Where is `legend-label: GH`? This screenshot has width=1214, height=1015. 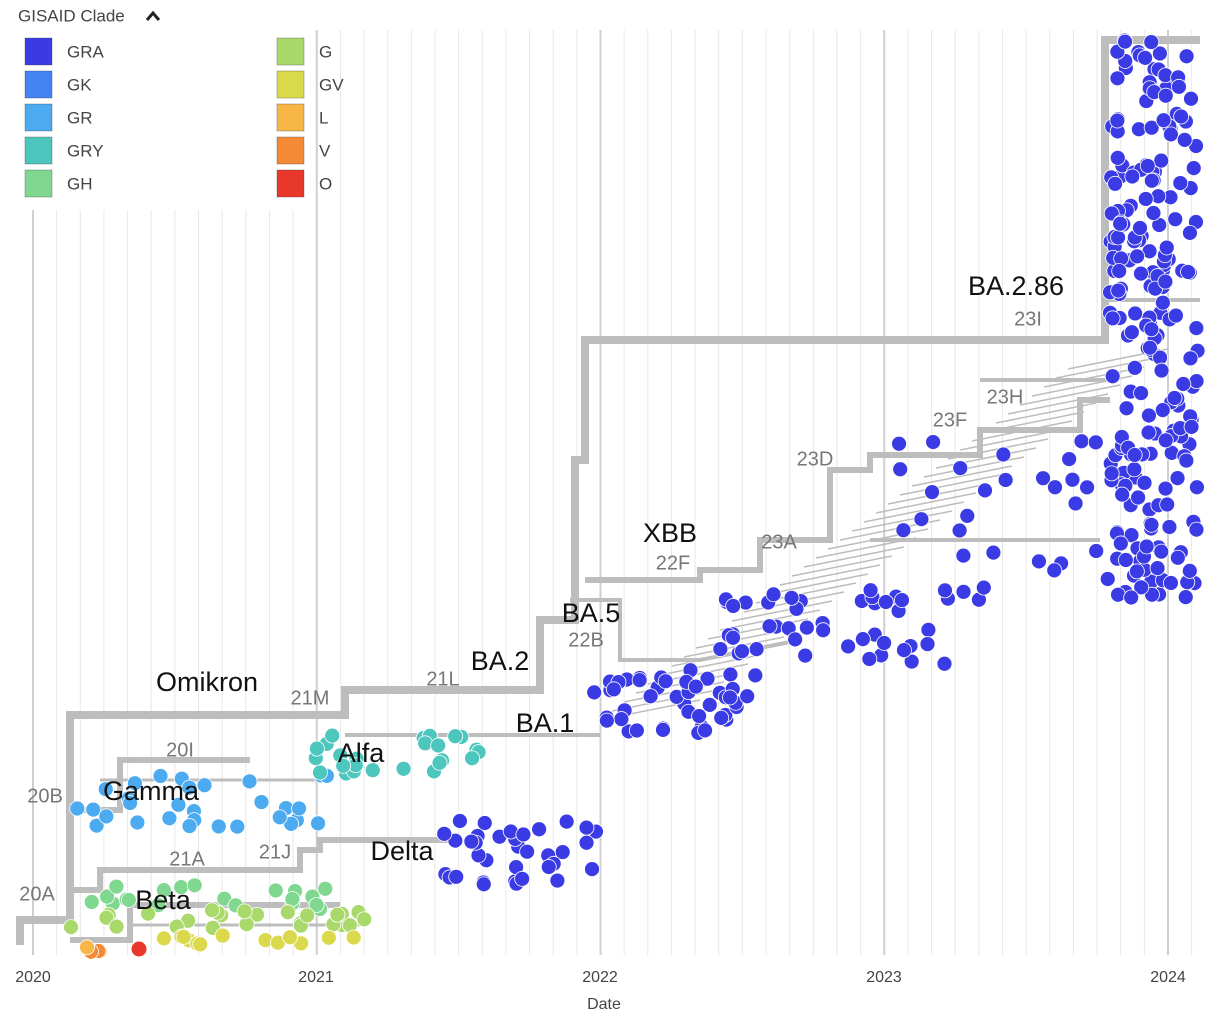
legend-label: GH is located at coordinates (80, 183).